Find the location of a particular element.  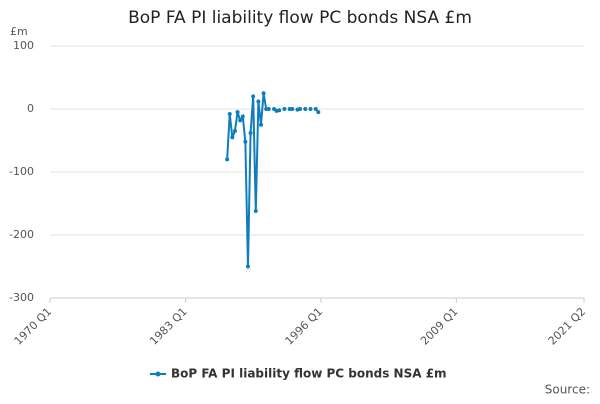

x-tick-label: 2021 Q2 is located at coordinates (567, 326).